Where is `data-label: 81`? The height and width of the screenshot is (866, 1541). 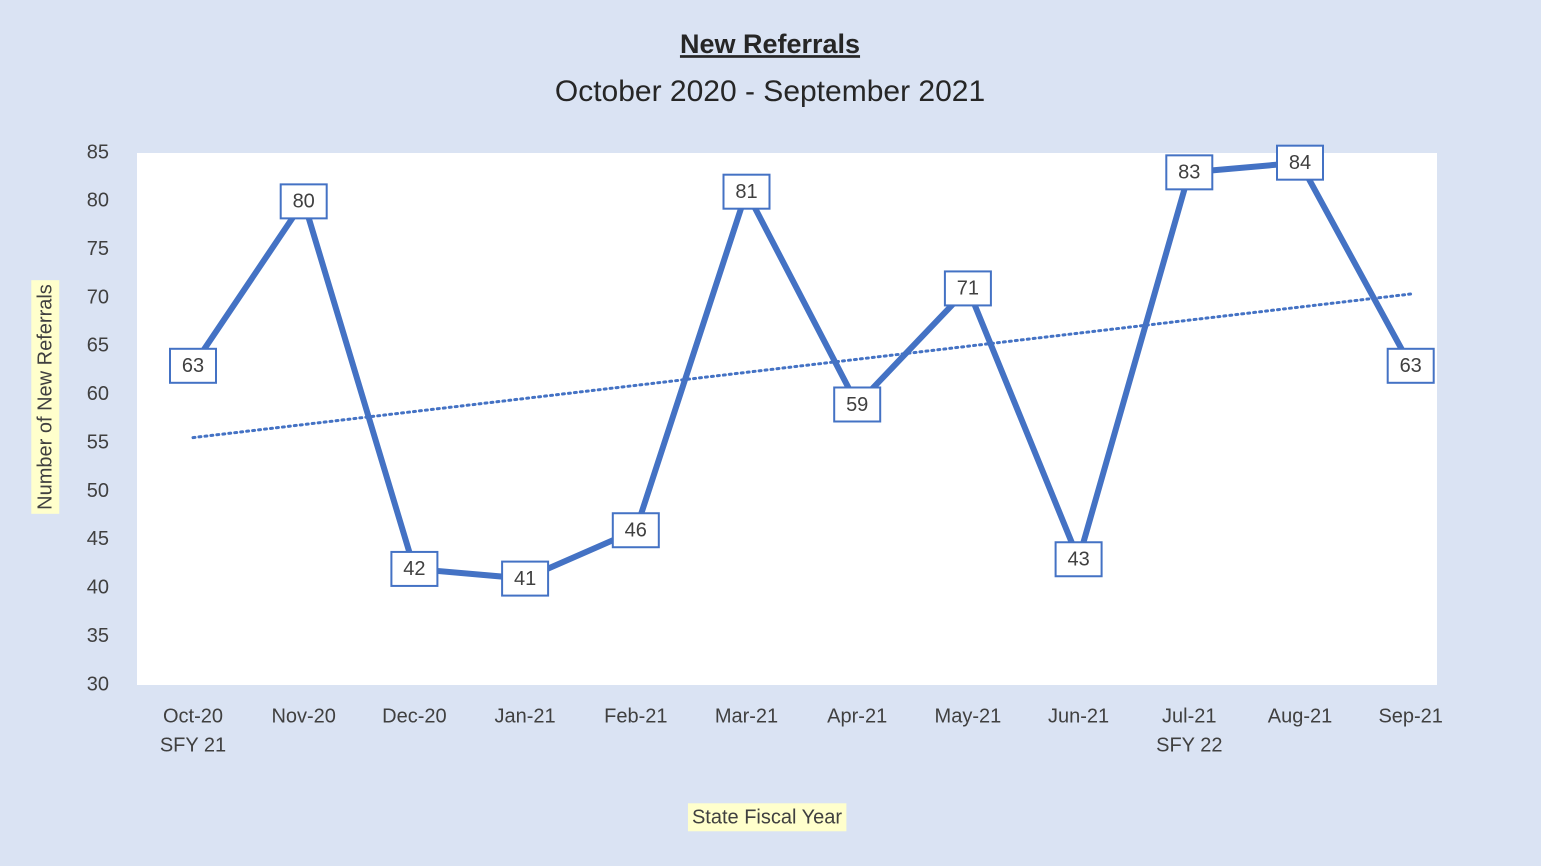
data-label: 81 is located at coordinates (746, 192).